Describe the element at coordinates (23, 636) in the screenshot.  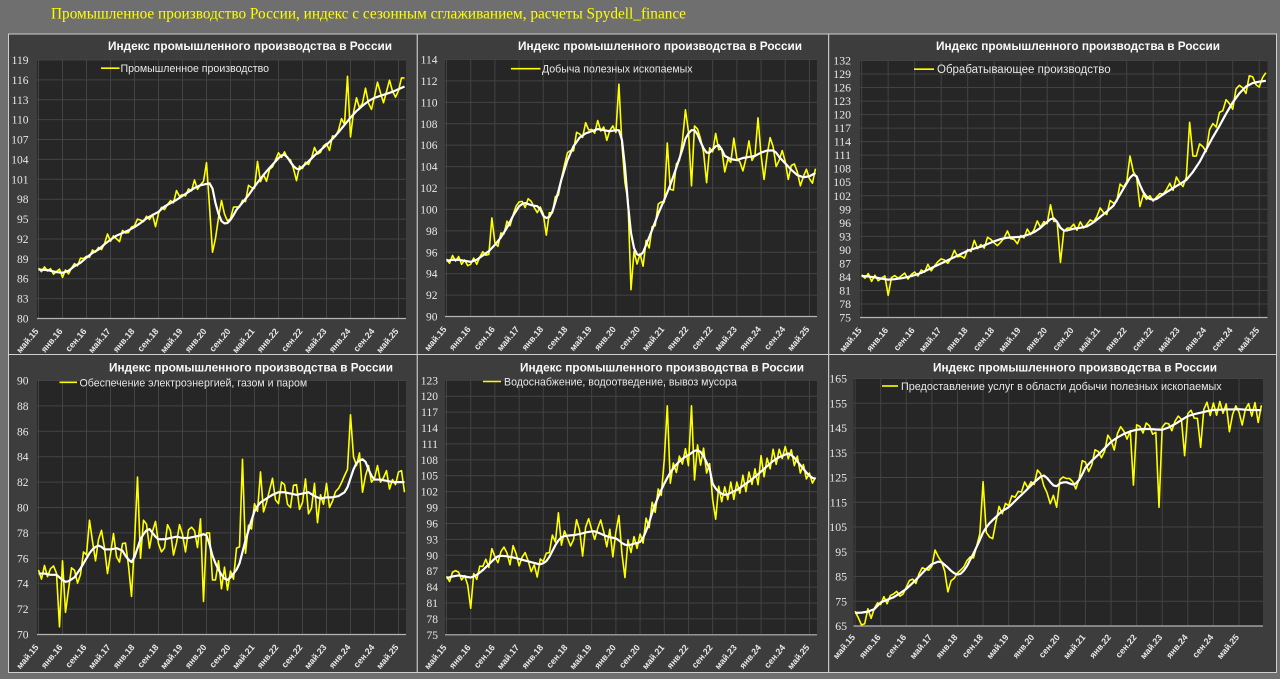
I see `svg-text: 70` at that location.